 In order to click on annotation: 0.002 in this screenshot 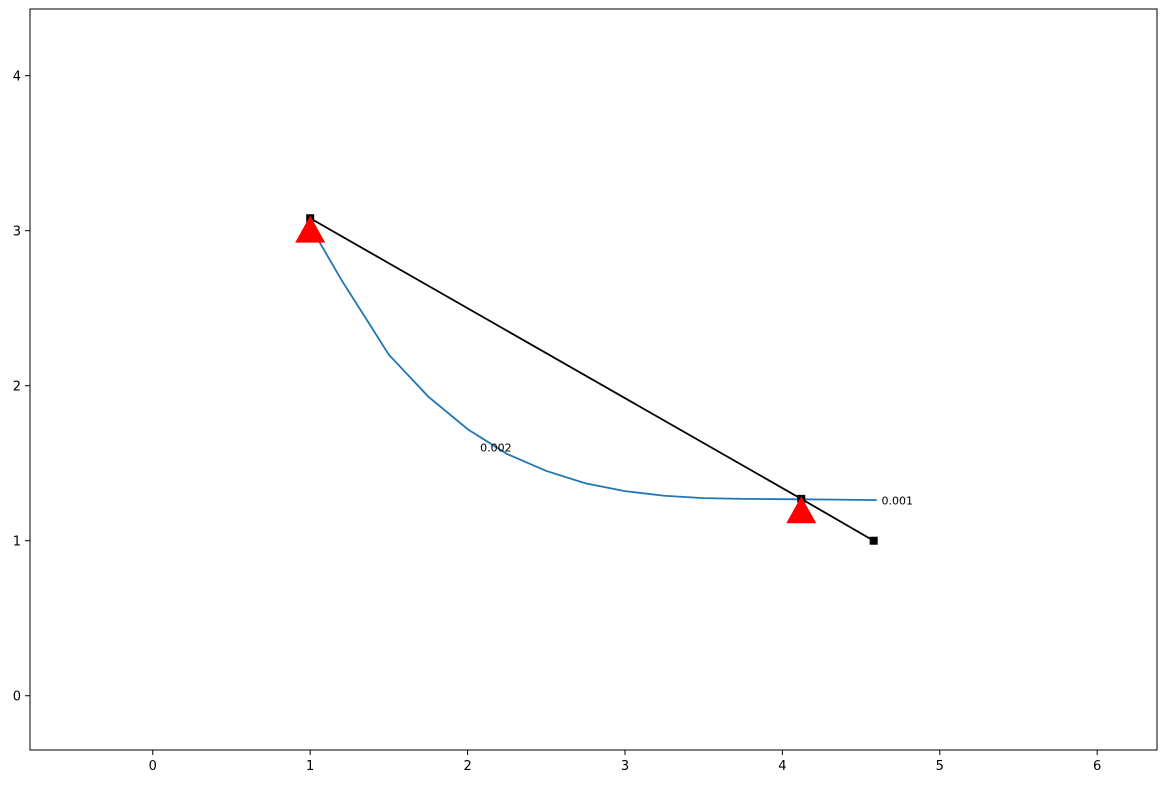, I will do `click(496, 448)`.